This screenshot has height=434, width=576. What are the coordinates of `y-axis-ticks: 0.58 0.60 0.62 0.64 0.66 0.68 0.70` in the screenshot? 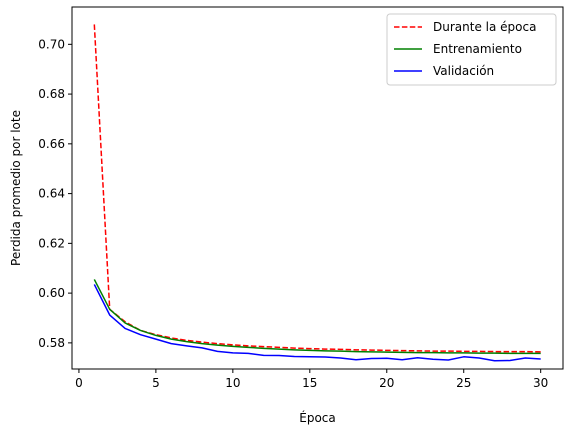 It's located at (55, 193).